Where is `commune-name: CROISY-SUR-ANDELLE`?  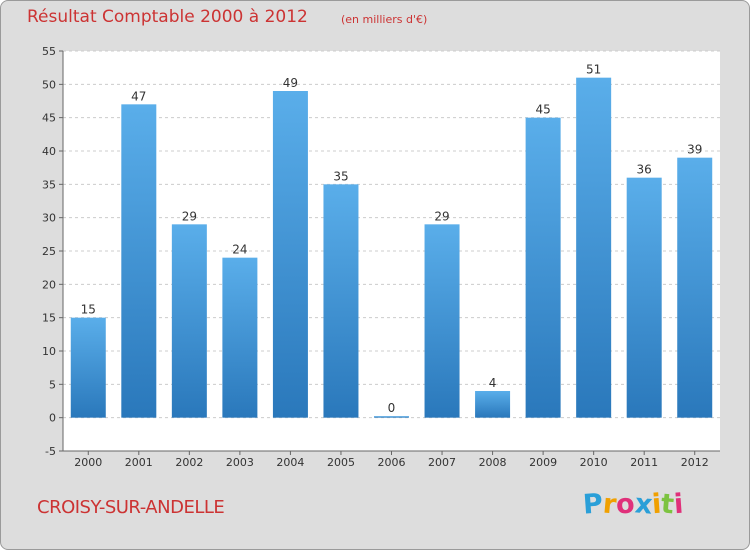 commune-name: CROISY-SUR-ANDELLE is located at coordinates (131, 507).